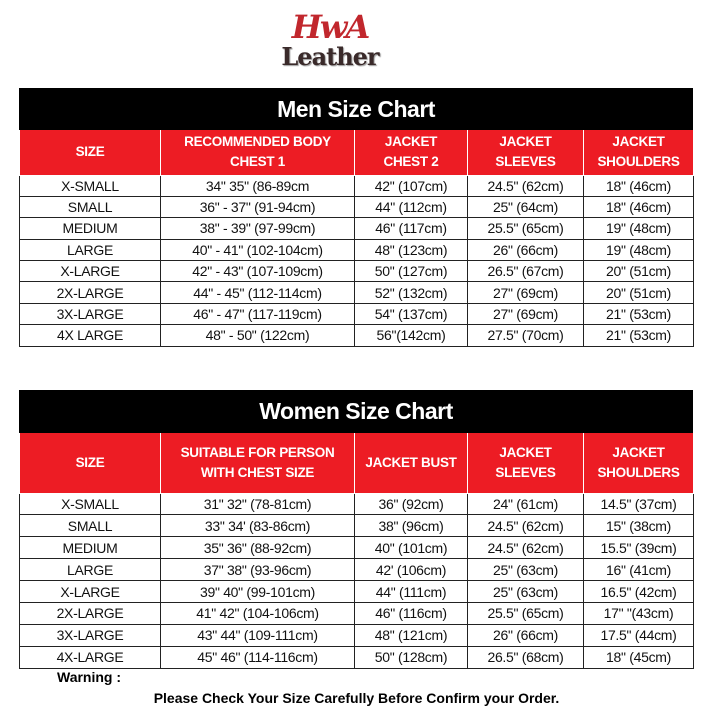 This screenshot has width=713, height=713. I want to click on measurement-cell: 36" (92cm), so click(411, 504).